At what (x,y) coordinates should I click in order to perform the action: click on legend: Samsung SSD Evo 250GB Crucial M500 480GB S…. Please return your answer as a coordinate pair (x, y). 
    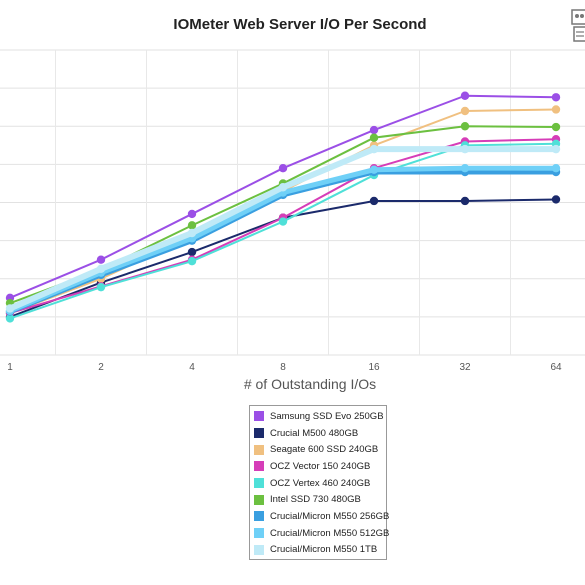
    Looking at the image, I should click on (319, 482).